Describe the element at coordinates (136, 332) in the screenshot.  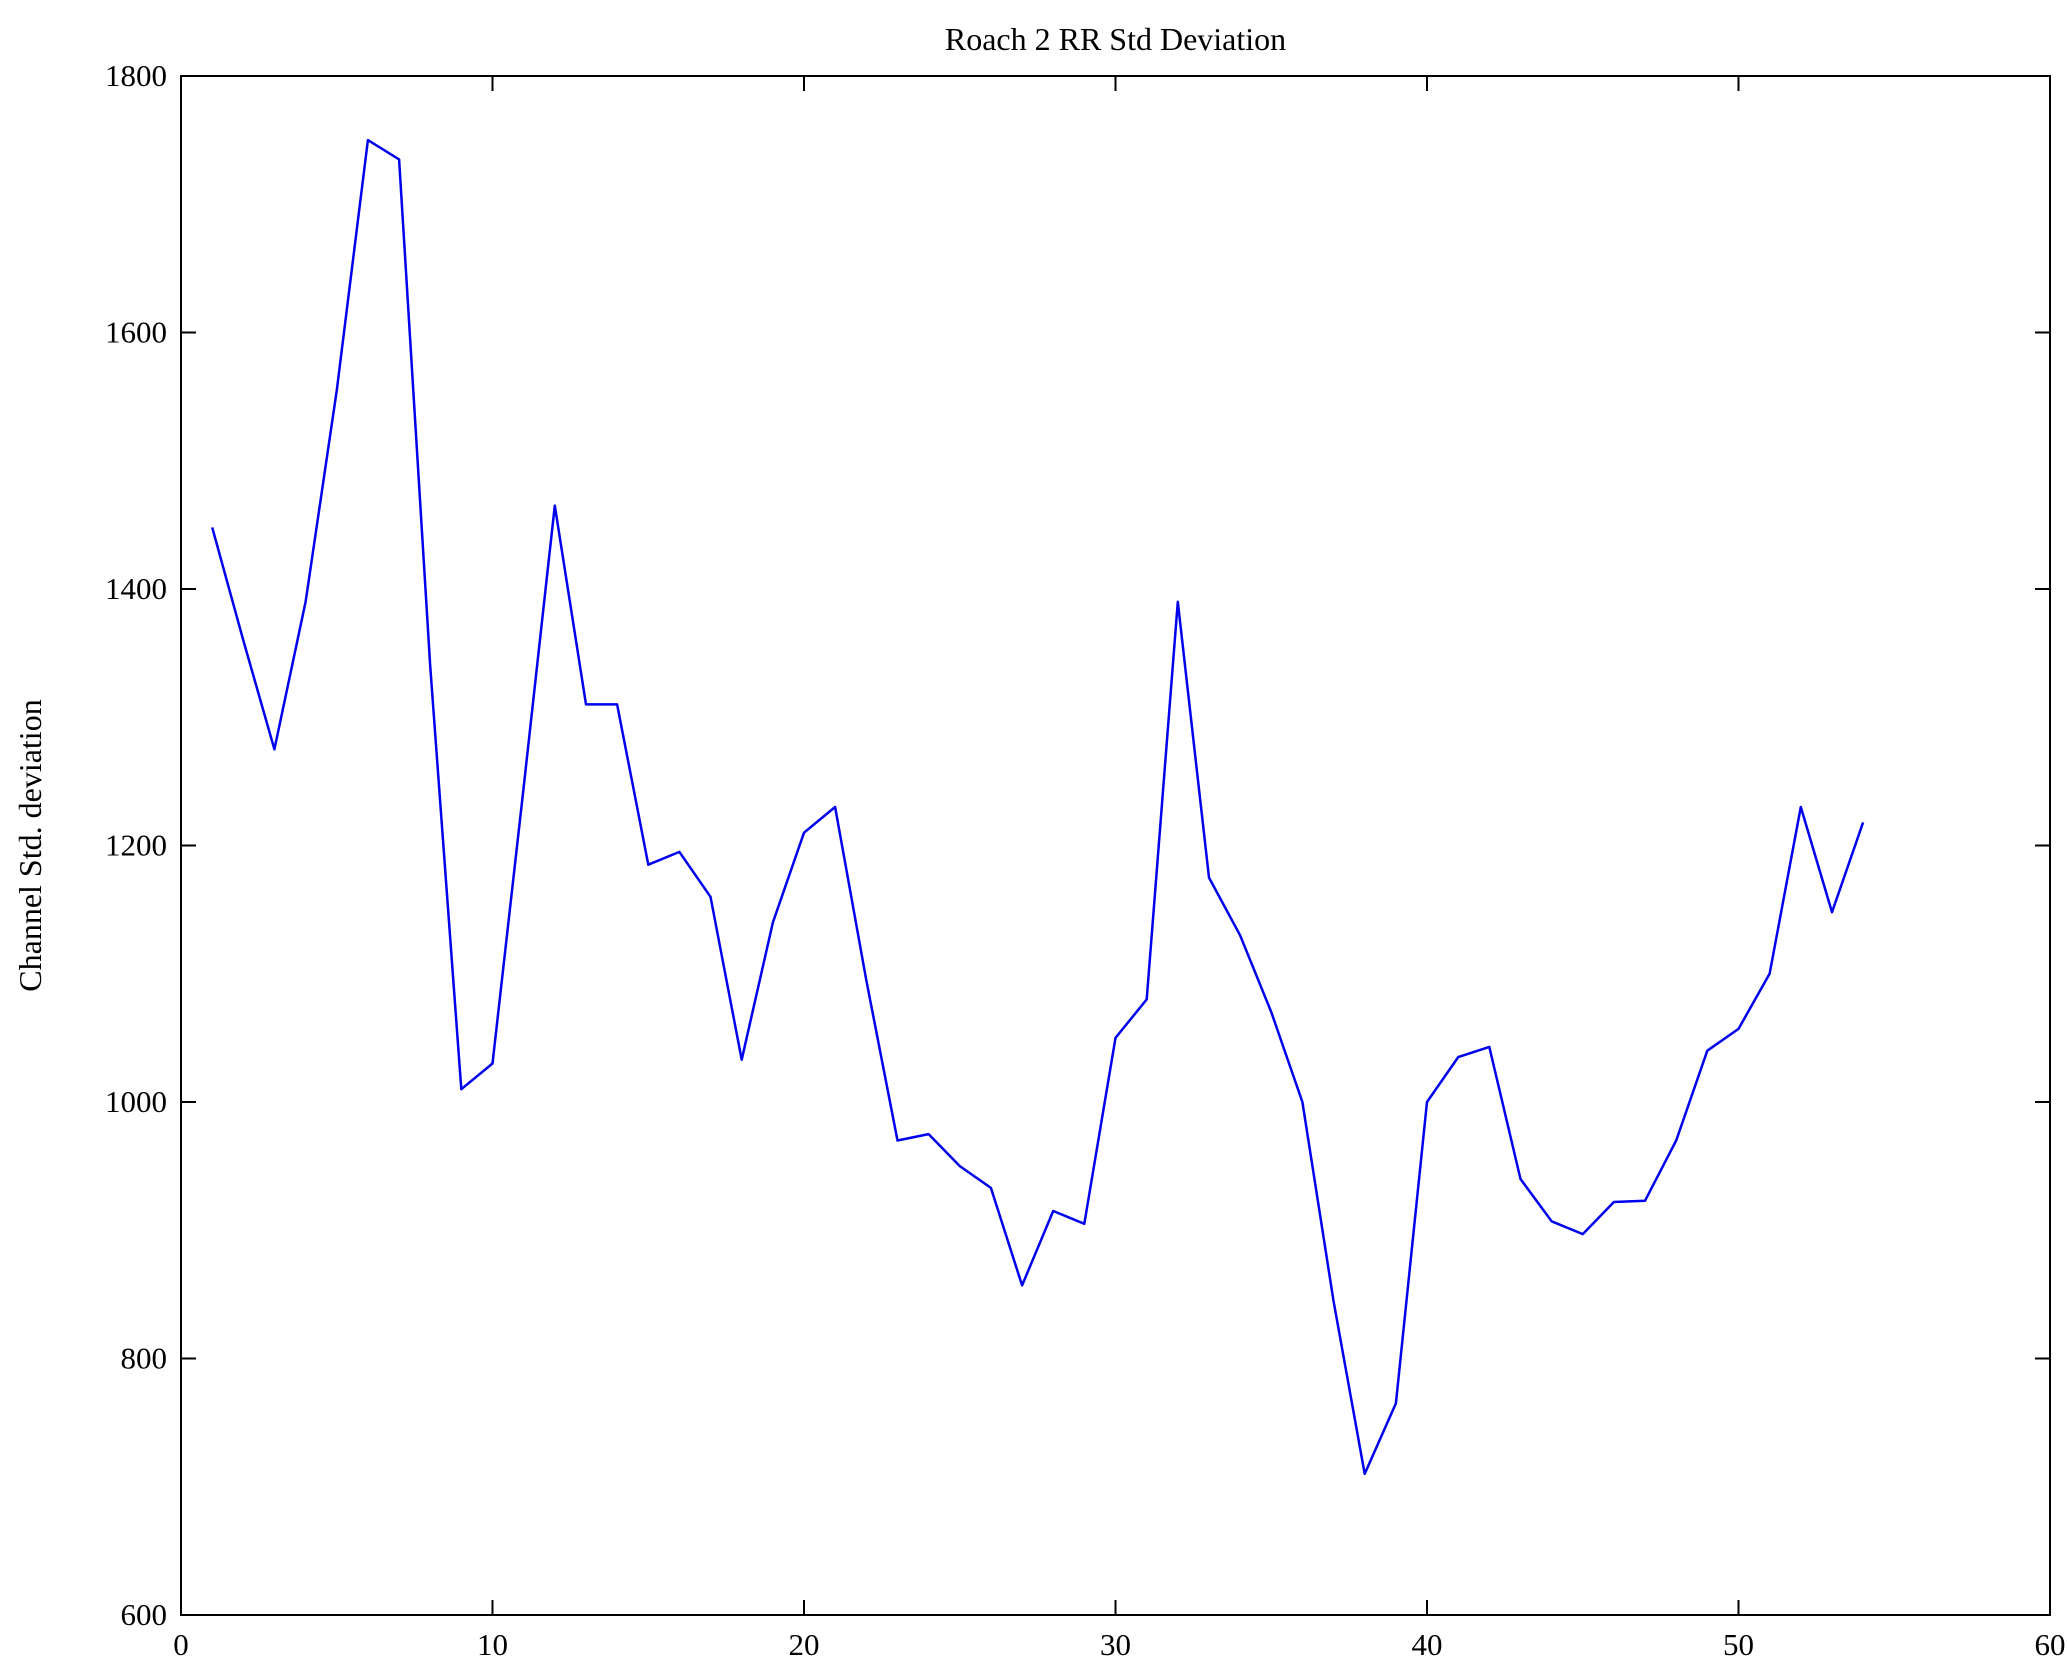
I see `y-tick-label: 1600` at that location.